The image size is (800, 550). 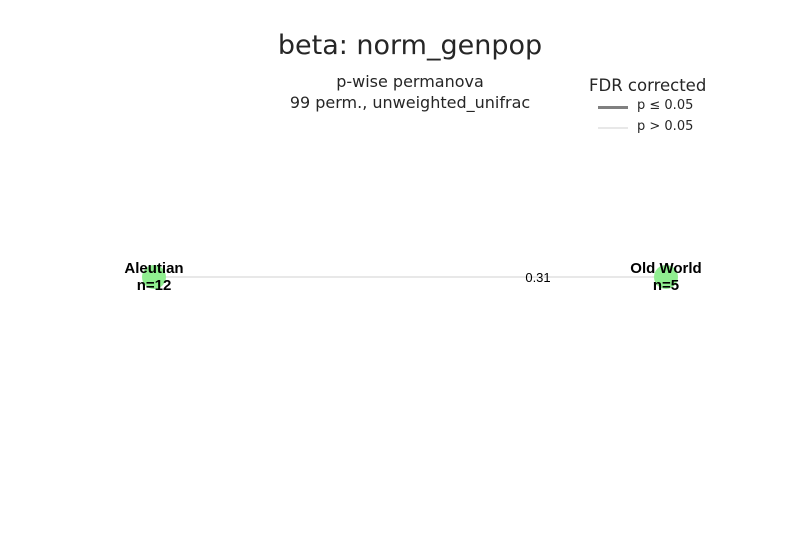 What do you see at coordinates (613, 128) in the screenshot?
I see `legend-line-not-significant` at bounding box center [613, 128].